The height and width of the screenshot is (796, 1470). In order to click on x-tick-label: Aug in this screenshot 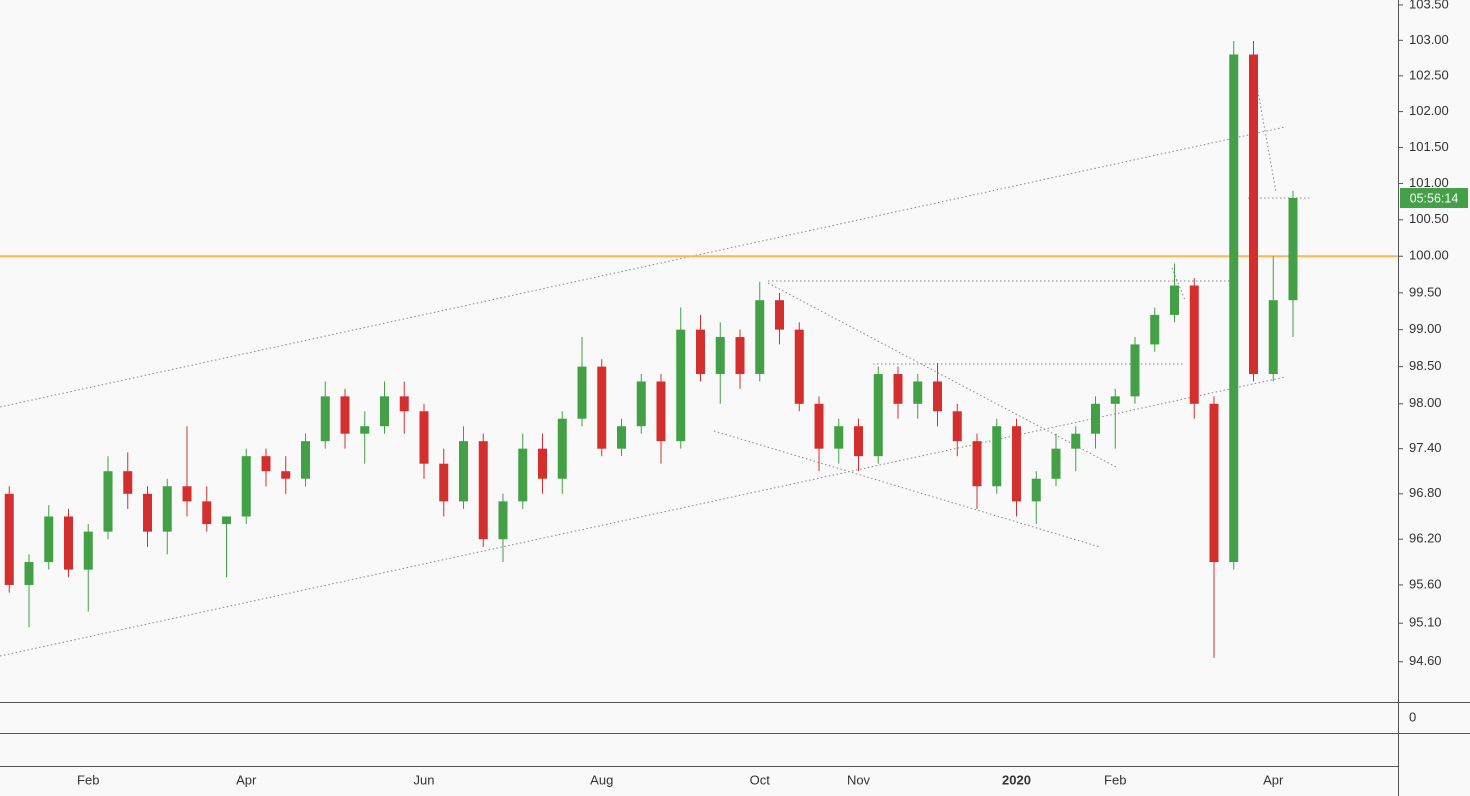, I will do `click(601, 779)`.